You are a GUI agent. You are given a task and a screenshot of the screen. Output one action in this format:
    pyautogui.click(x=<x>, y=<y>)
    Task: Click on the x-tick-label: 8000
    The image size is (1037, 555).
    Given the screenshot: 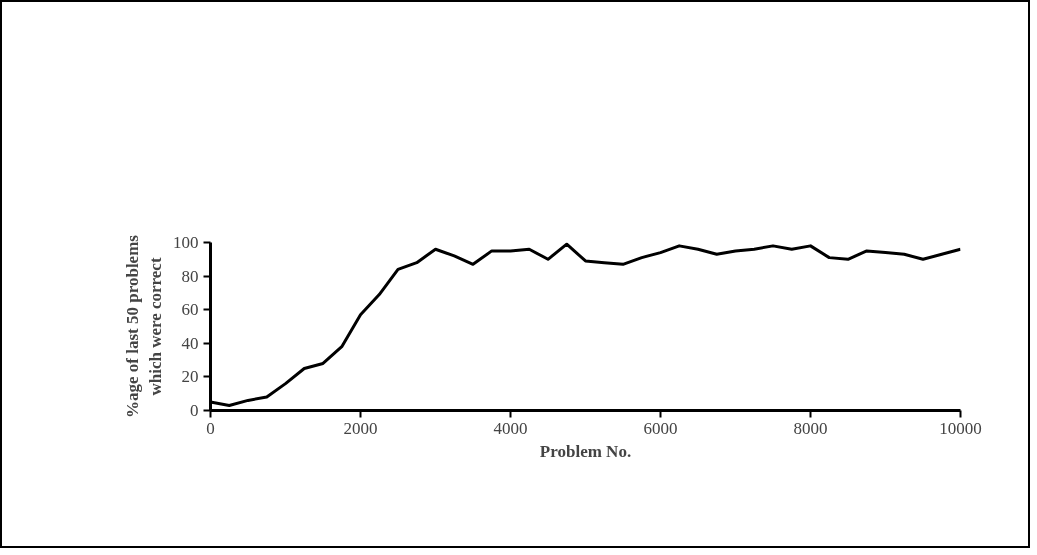 What is the action you would take?
    pyautogui.click(x=810, y=428)
    